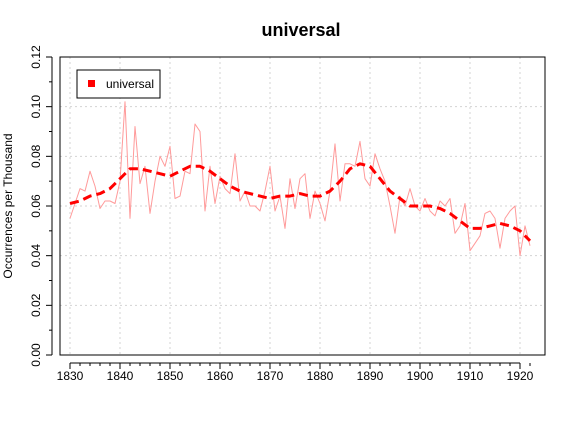 This screenshot has width=575, height=425. Describe the element at coordinates (270, 376) in the screenshot. I see `x-tick-label: 1870` at that location.